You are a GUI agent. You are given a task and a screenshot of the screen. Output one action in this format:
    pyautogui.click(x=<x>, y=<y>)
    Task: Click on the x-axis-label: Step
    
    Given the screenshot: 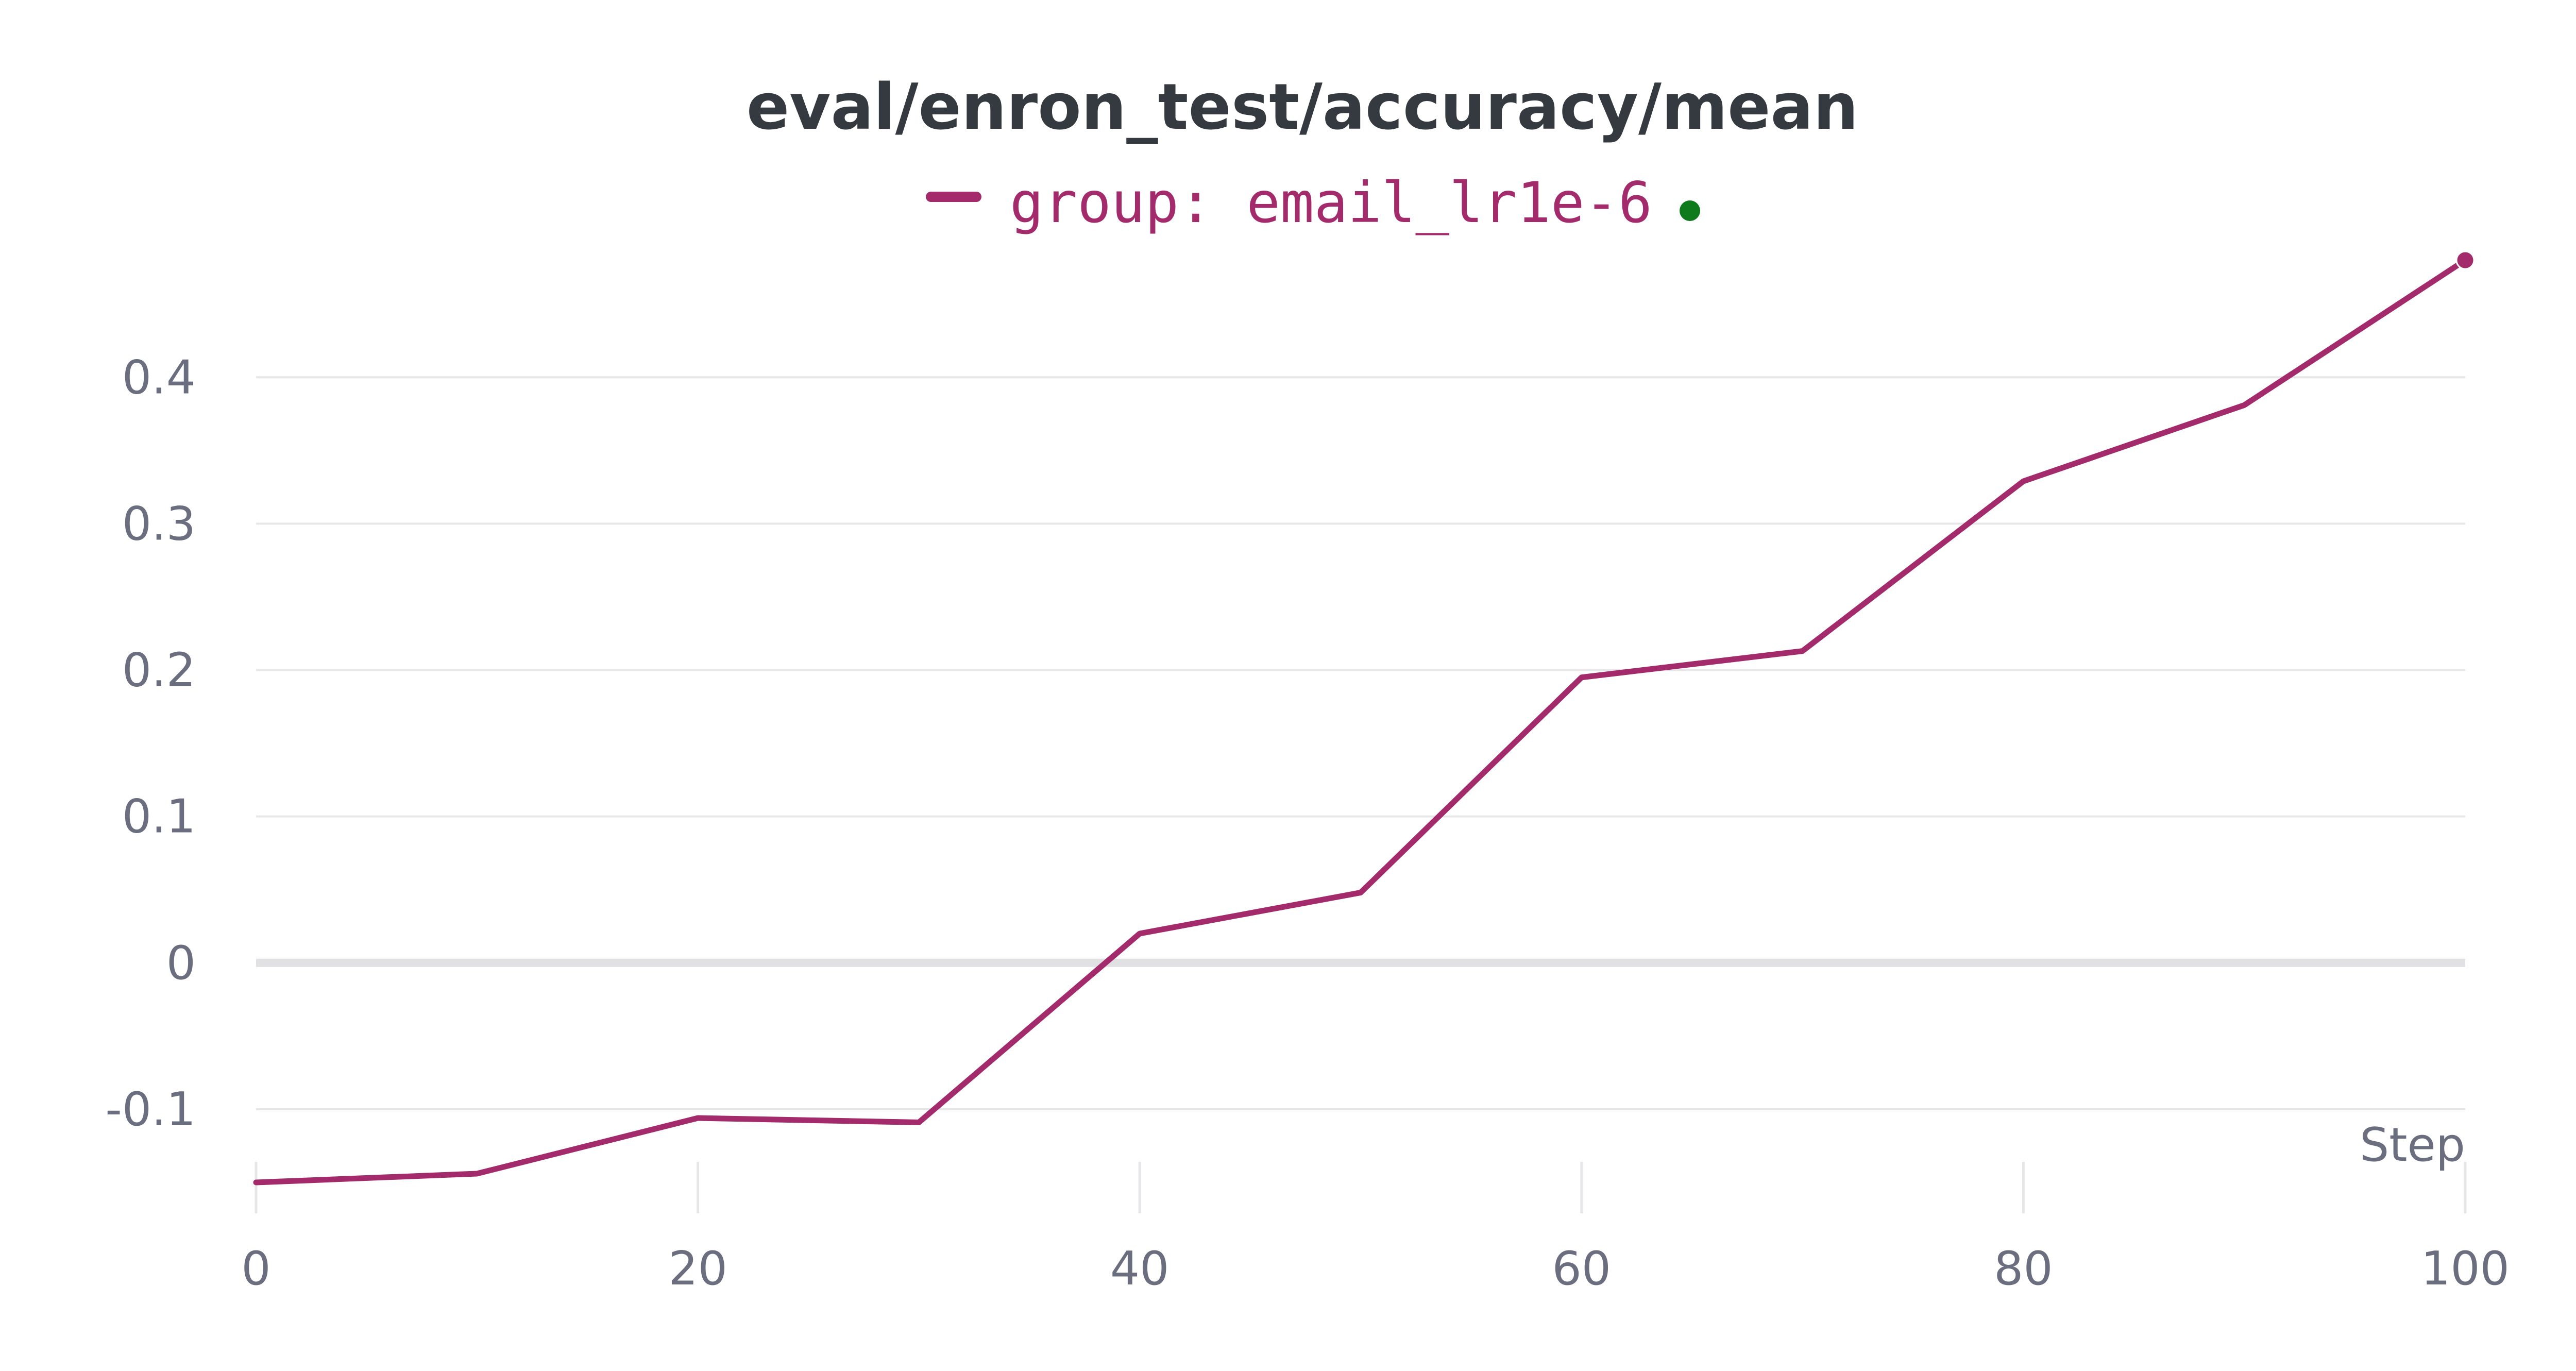 What is the action you would take?
    pyautogui.click(x=2412, y=1145)
    